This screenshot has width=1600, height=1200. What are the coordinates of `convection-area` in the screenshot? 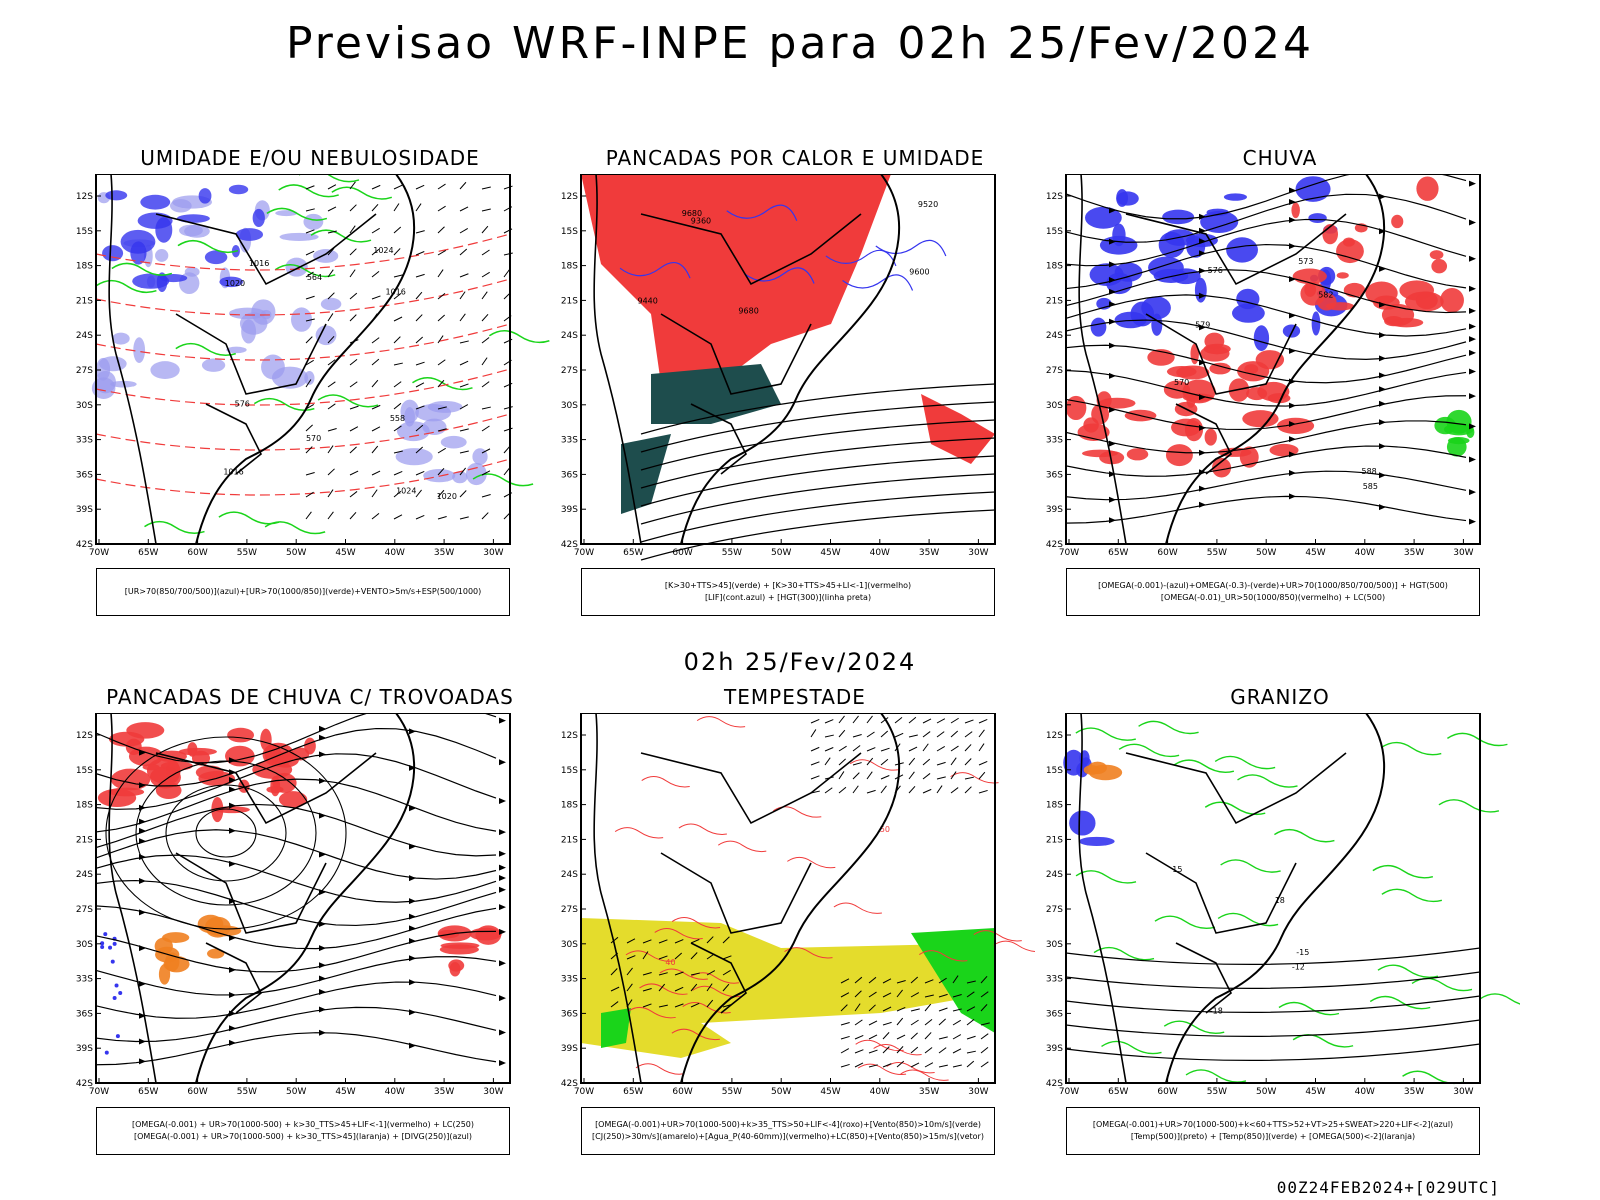 It's located at (176, 937).